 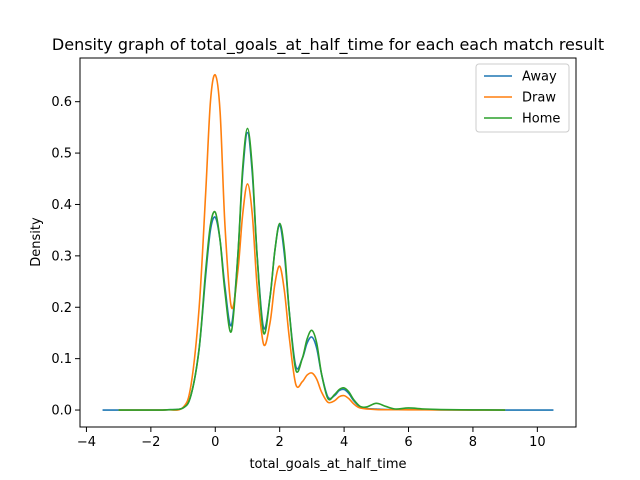 I want to click on x-tick-label: 10, so click(x=537, y=442).